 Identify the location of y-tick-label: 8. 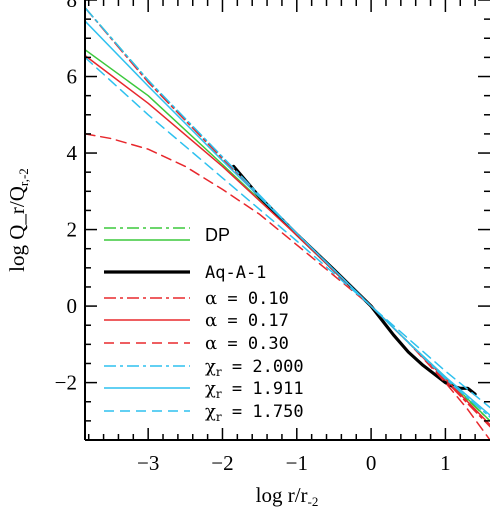
(72, 6).